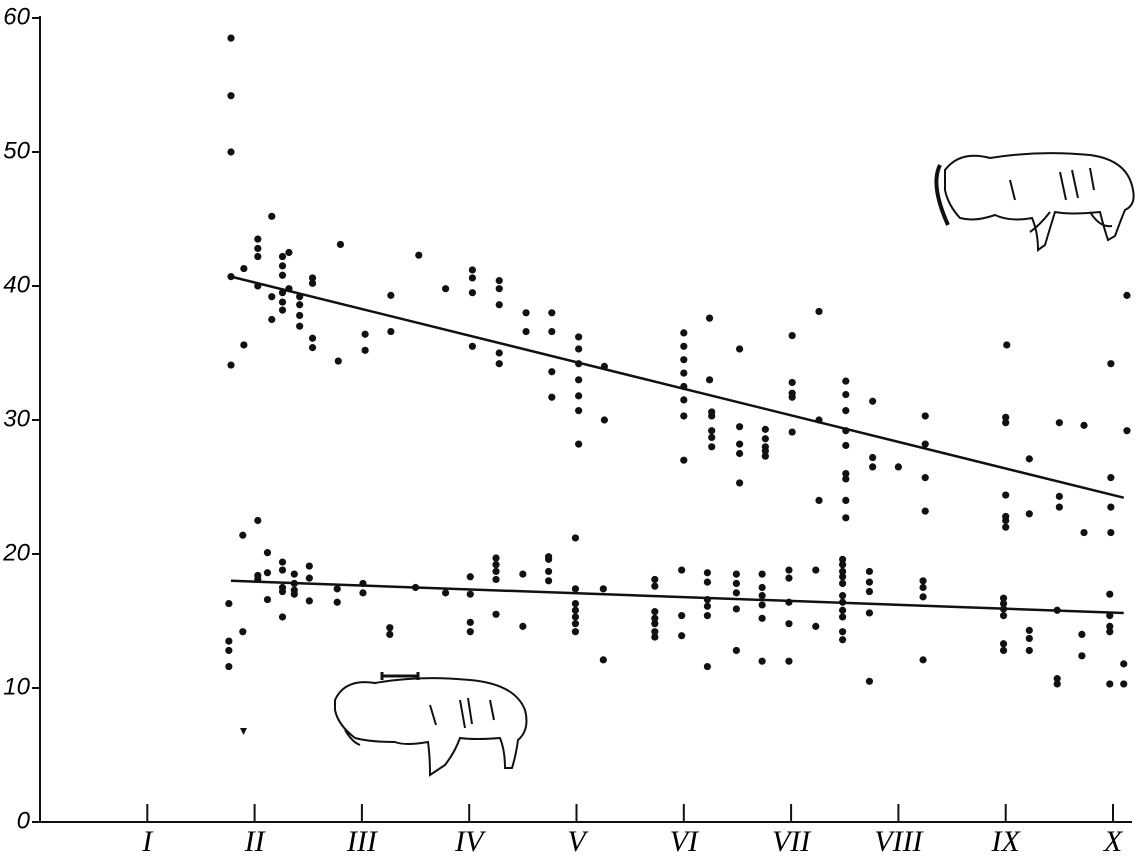 This screenshot has width=1138, height=859. Describe the element at coordinates (685, 841) in the screenshot. I see `x-tick-label: VI` at that location.